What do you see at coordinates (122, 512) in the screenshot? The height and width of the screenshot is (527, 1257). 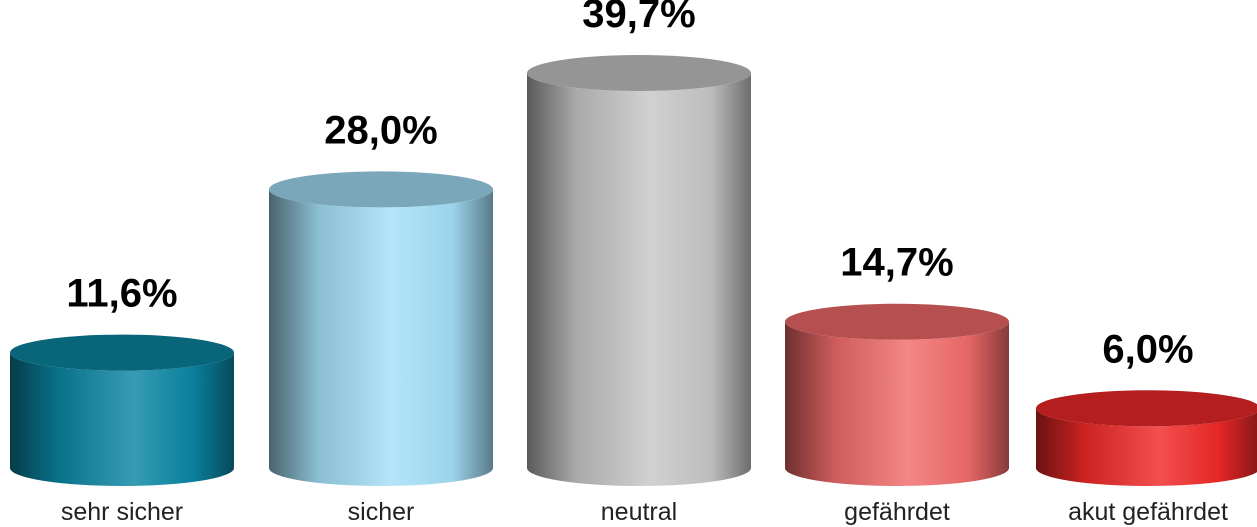 I see `category-label-1: sehr sicher` at bounding box center [122, 512].